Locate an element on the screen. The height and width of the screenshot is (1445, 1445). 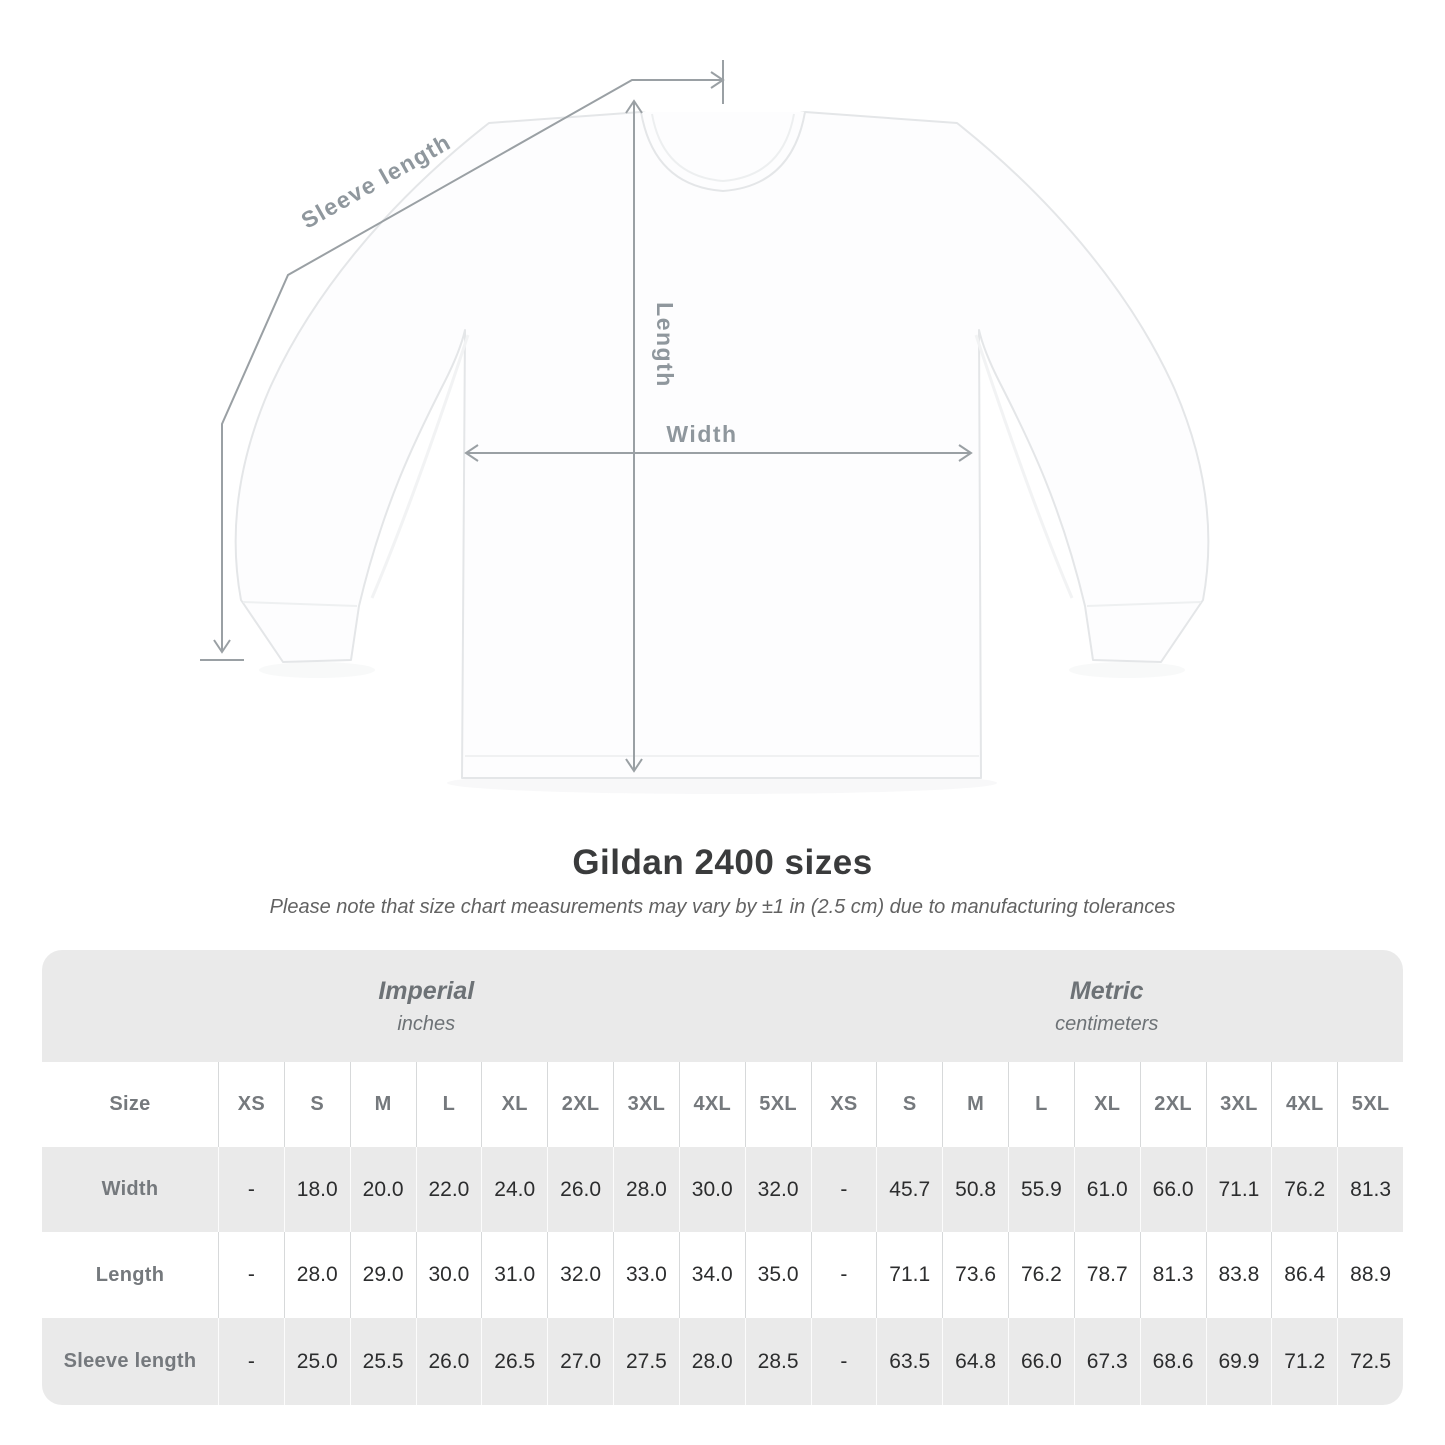
value-width-metric-xs: - is located at coordinates (843, 1189).